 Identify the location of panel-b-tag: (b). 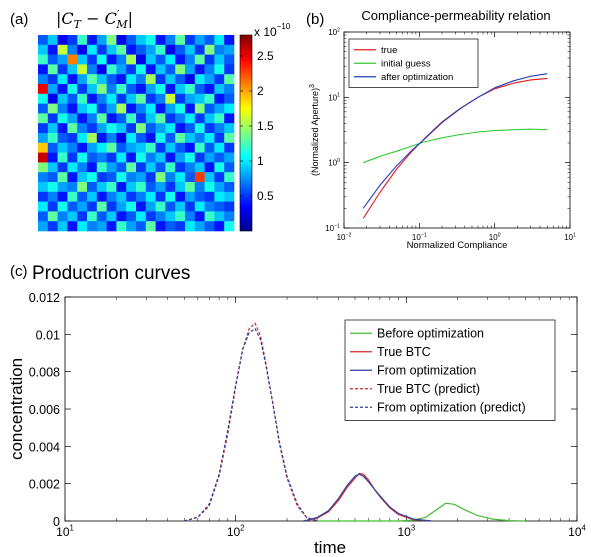
(315, 19).